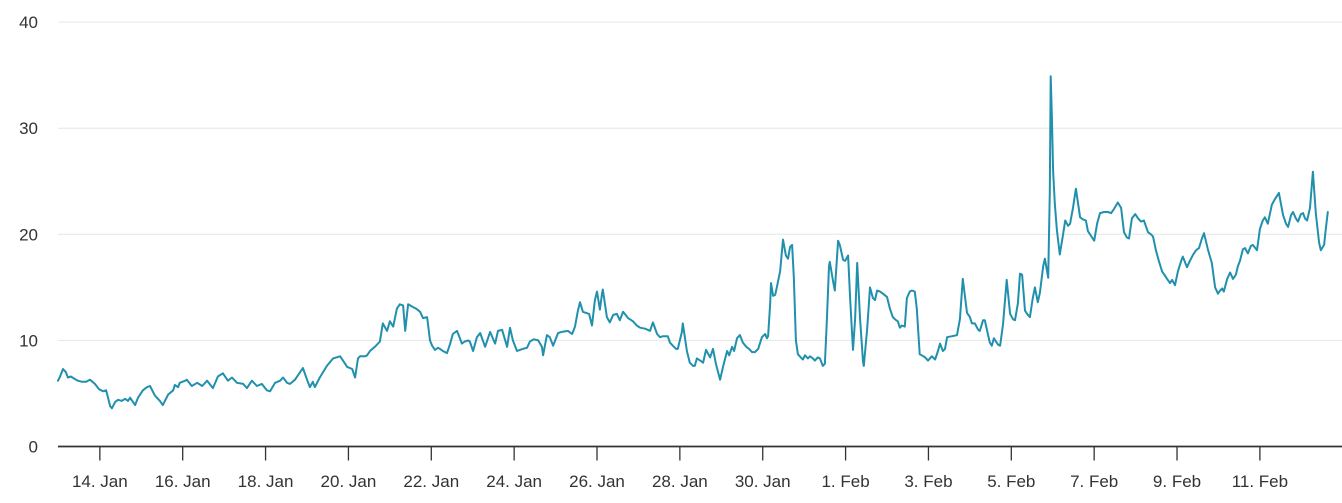  What do you see at coordinates (28, 22) in the screenshot?
I see `y-axis-label: 40` at bounding box center [28, 22].